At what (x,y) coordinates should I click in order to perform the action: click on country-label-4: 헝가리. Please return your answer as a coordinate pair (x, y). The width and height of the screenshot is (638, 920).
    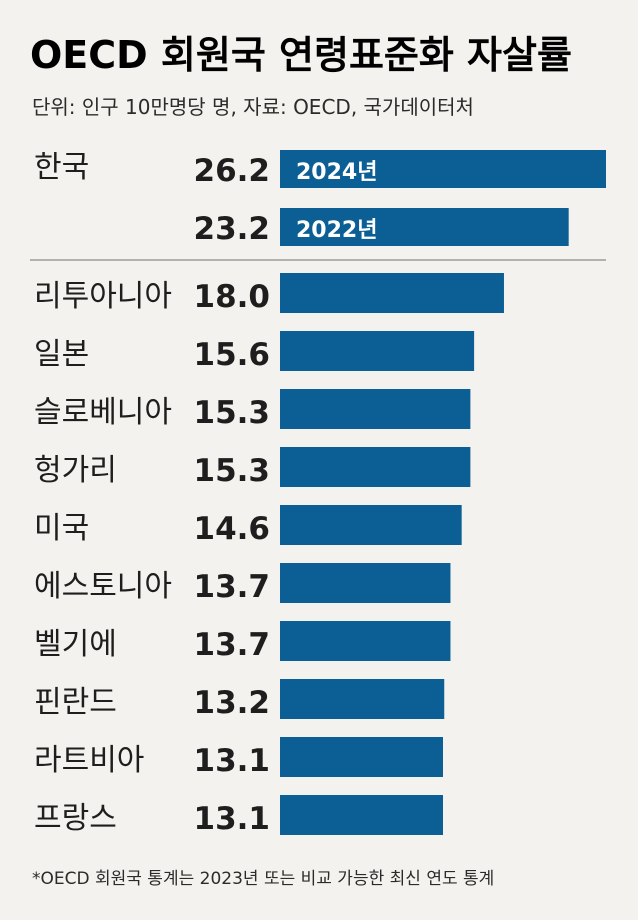
    Looking at the image, I should click on (75, 470).